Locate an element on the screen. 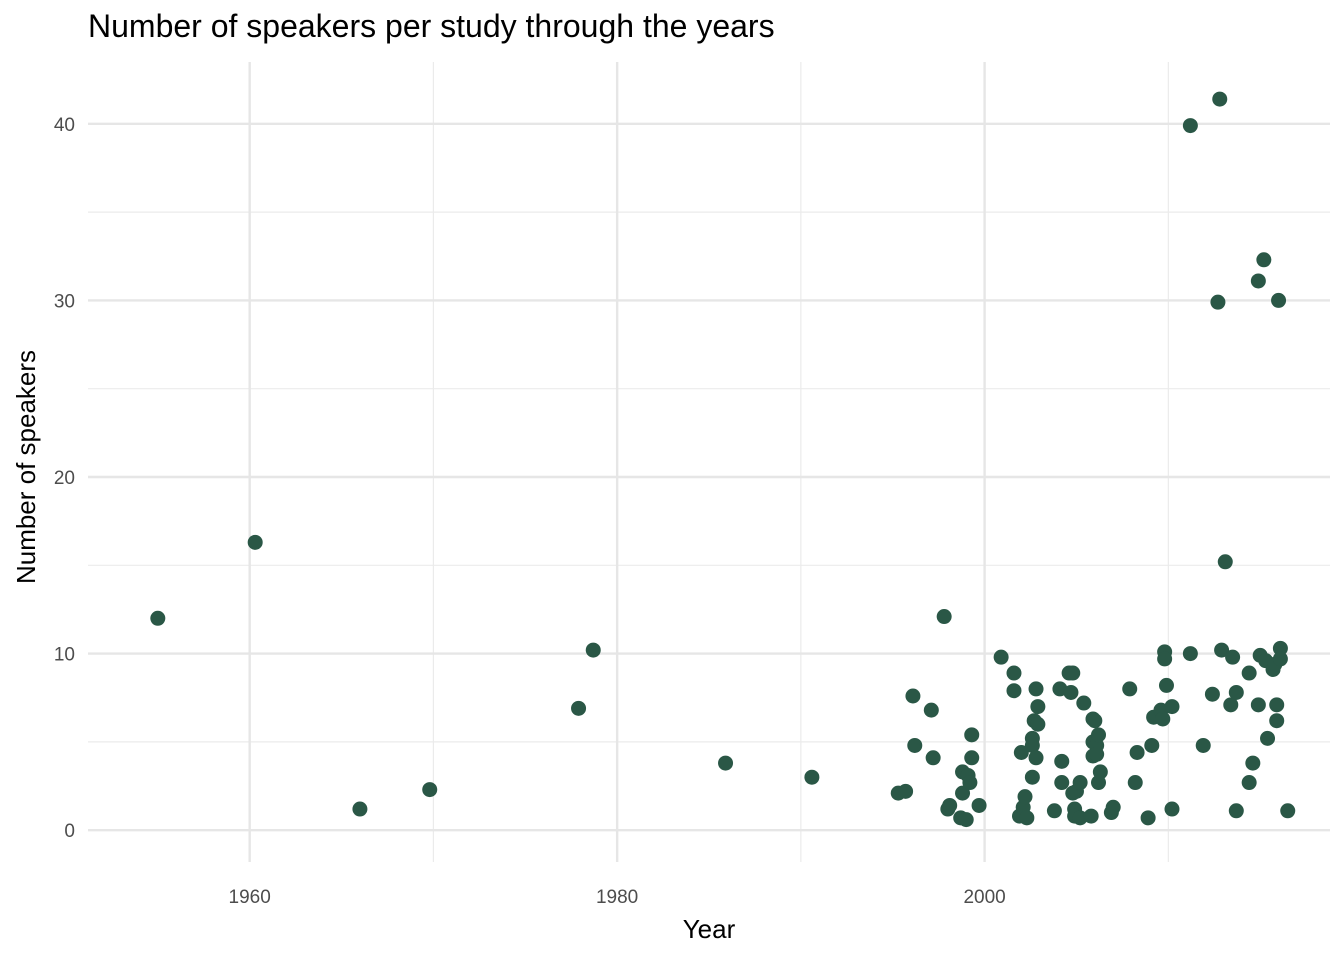 This screenshot has height=960, width=1344. y-axis-title: Number of speakers is located at coordinates (26, 467).